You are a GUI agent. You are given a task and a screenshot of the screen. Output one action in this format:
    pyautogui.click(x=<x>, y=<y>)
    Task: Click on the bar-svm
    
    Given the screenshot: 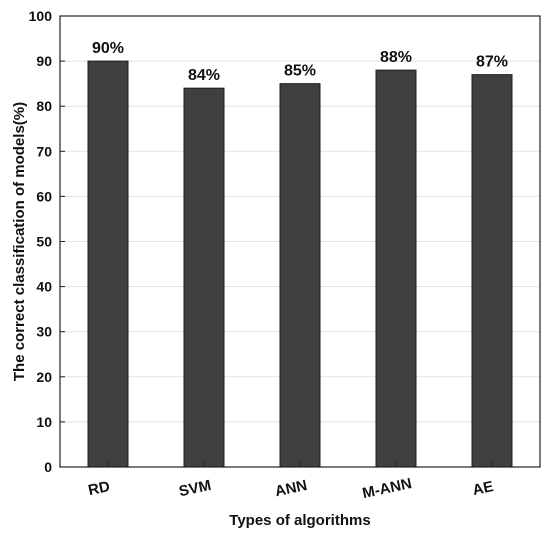 What is the action you would take?
    pyautogui.click(x=204, y=277)
    